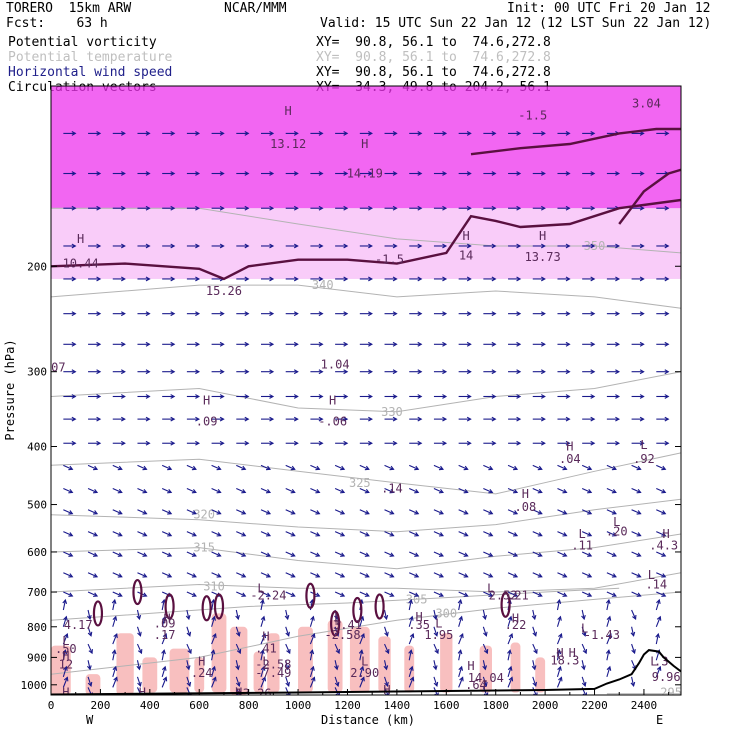 The image size is (740, 740). What do you see at coordinates (476, 685) in the screenshot?
I see `annotation-76: .64` at bounding box center [476, 685].